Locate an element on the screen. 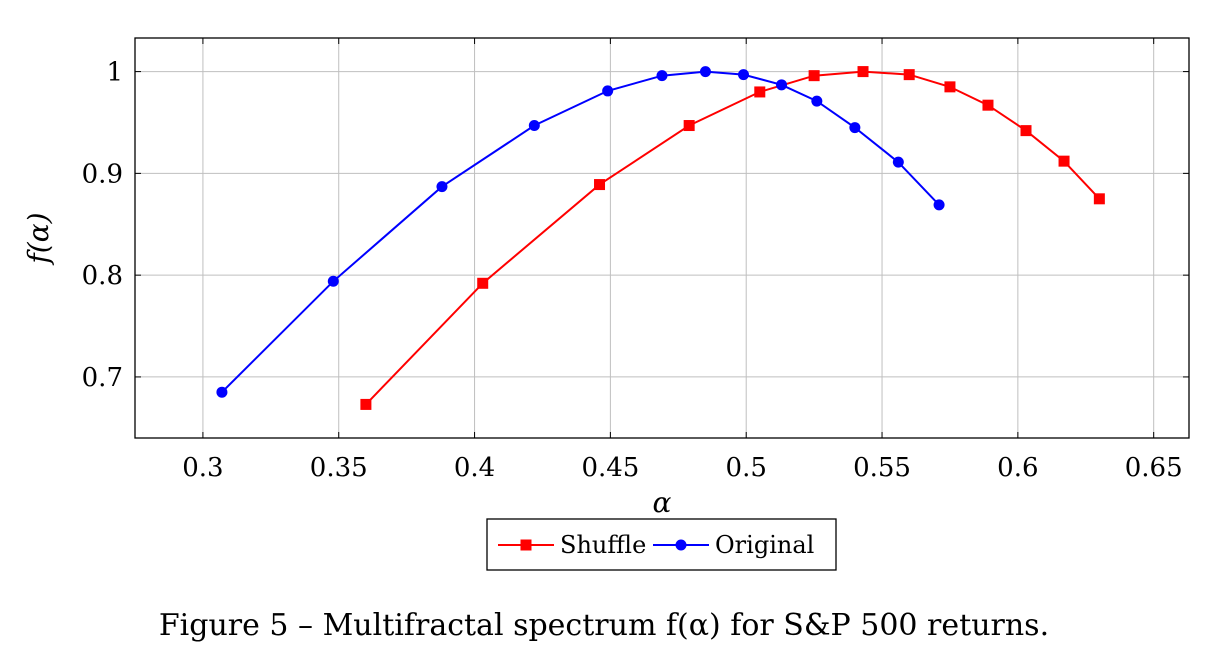 The width and height of the screenshot is (1208, 672). x-tick-label: 0.55 is located at coordinates (882, 468).